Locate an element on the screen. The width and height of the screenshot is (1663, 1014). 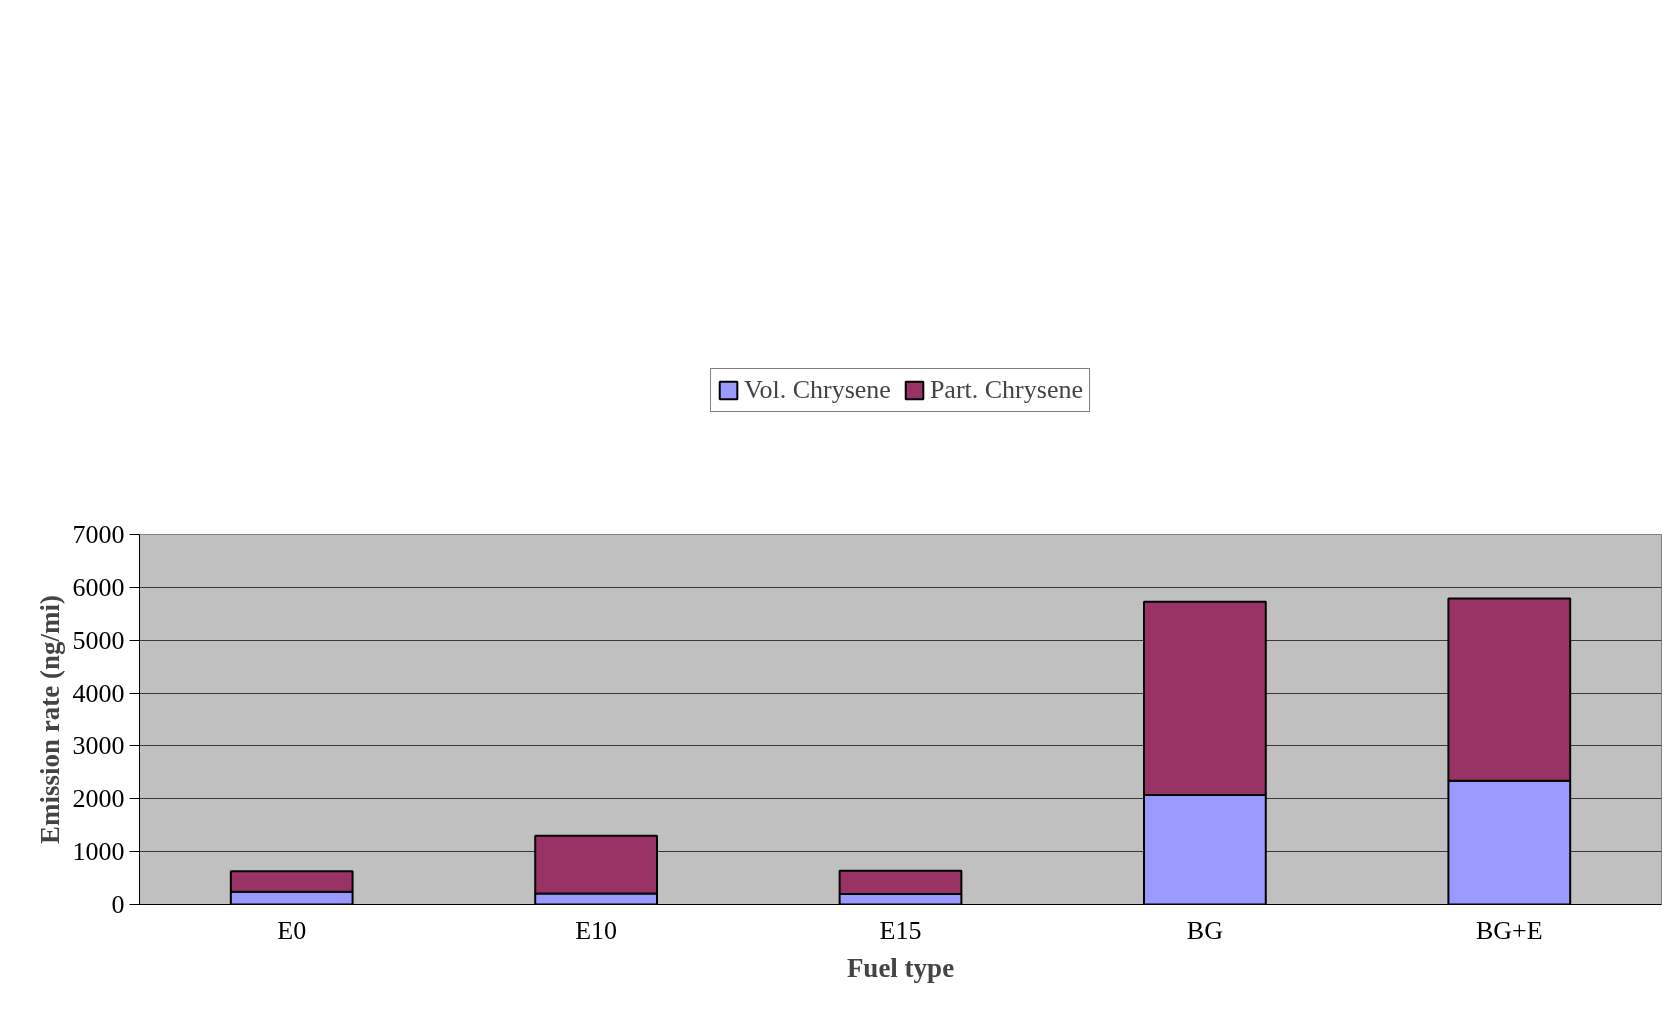
y-tick-label: 2000 is located at coordinates (98, 799).